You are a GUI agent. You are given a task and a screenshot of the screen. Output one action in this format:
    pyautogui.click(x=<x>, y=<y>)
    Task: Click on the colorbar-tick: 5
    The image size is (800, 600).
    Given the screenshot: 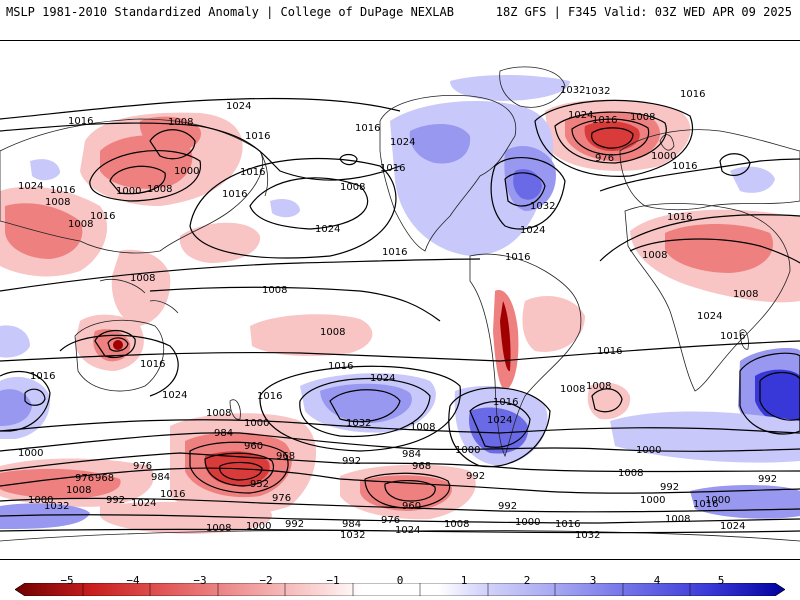 What is the action you would take?
    pyautogui.click(x=721, y=580)
    